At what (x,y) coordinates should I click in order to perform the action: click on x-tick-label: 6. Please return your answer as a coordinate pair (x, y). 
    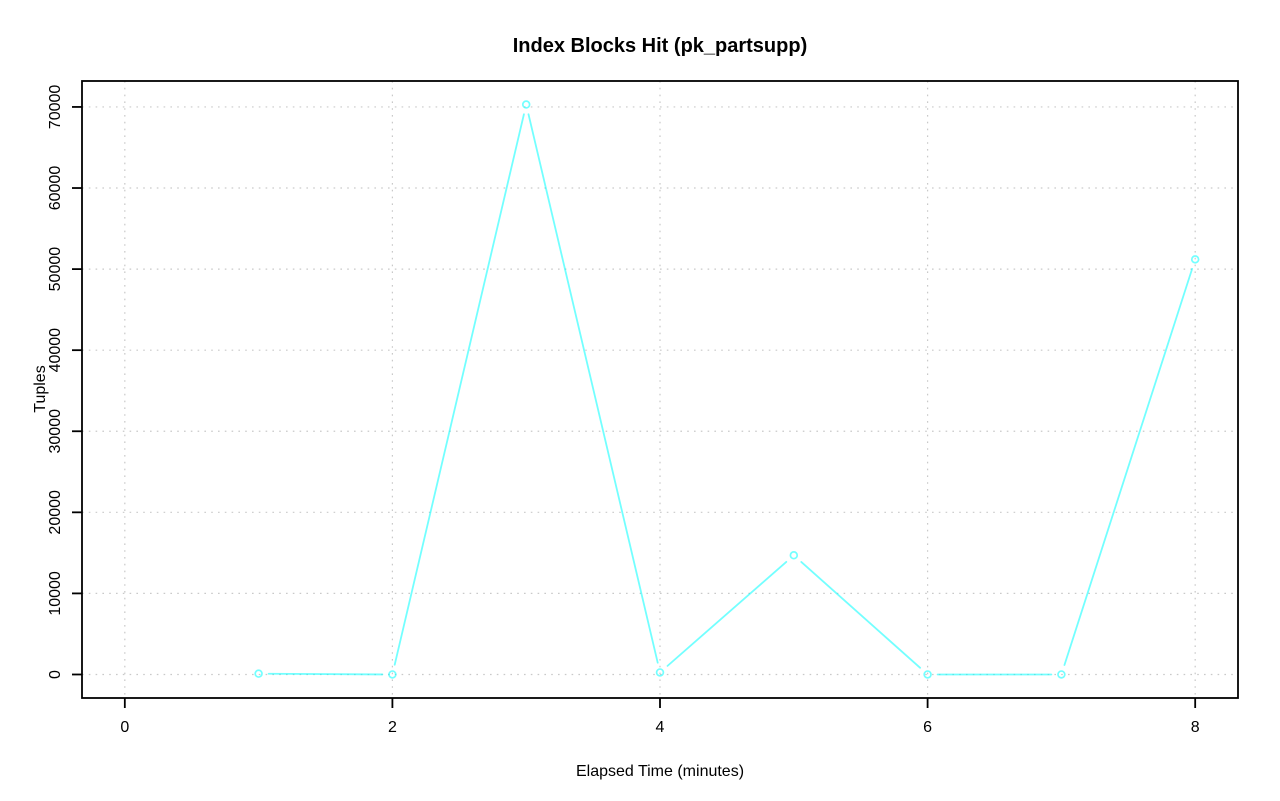
    Looking at the image, I should click on (927, 727).